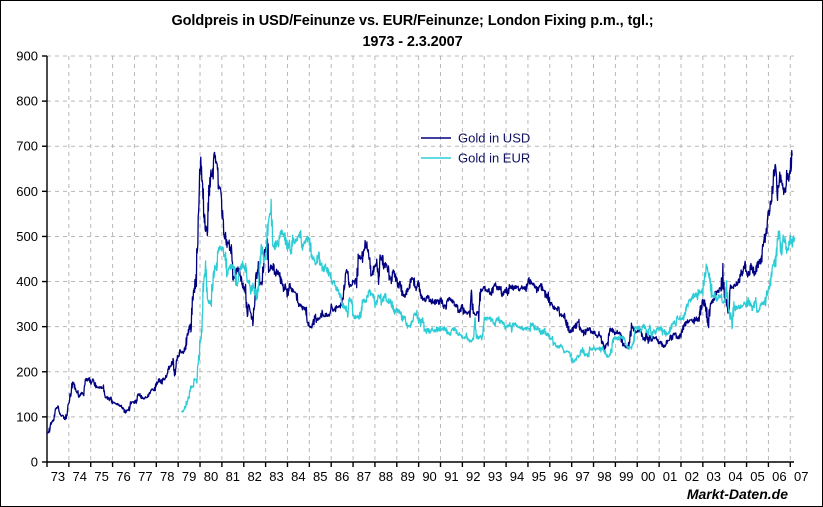 The width and height of the screenshot is (823, 507). Describe the element at coordinates (34, 462) in the screenshot. I see `y-tick-label: 0` at that location.